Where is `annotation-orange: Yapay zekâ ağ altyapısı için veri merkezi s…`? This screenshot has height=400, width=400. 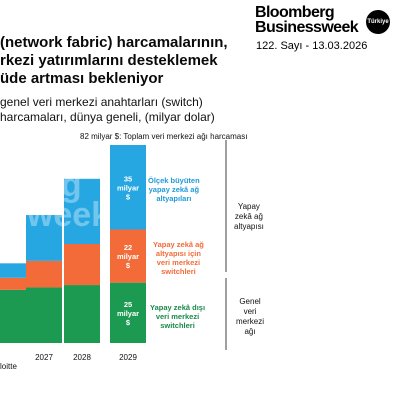
annotation-orange: Yapay zekâ ağ altyapısı için veri merkezi s… is located at coordinates (178, 258).